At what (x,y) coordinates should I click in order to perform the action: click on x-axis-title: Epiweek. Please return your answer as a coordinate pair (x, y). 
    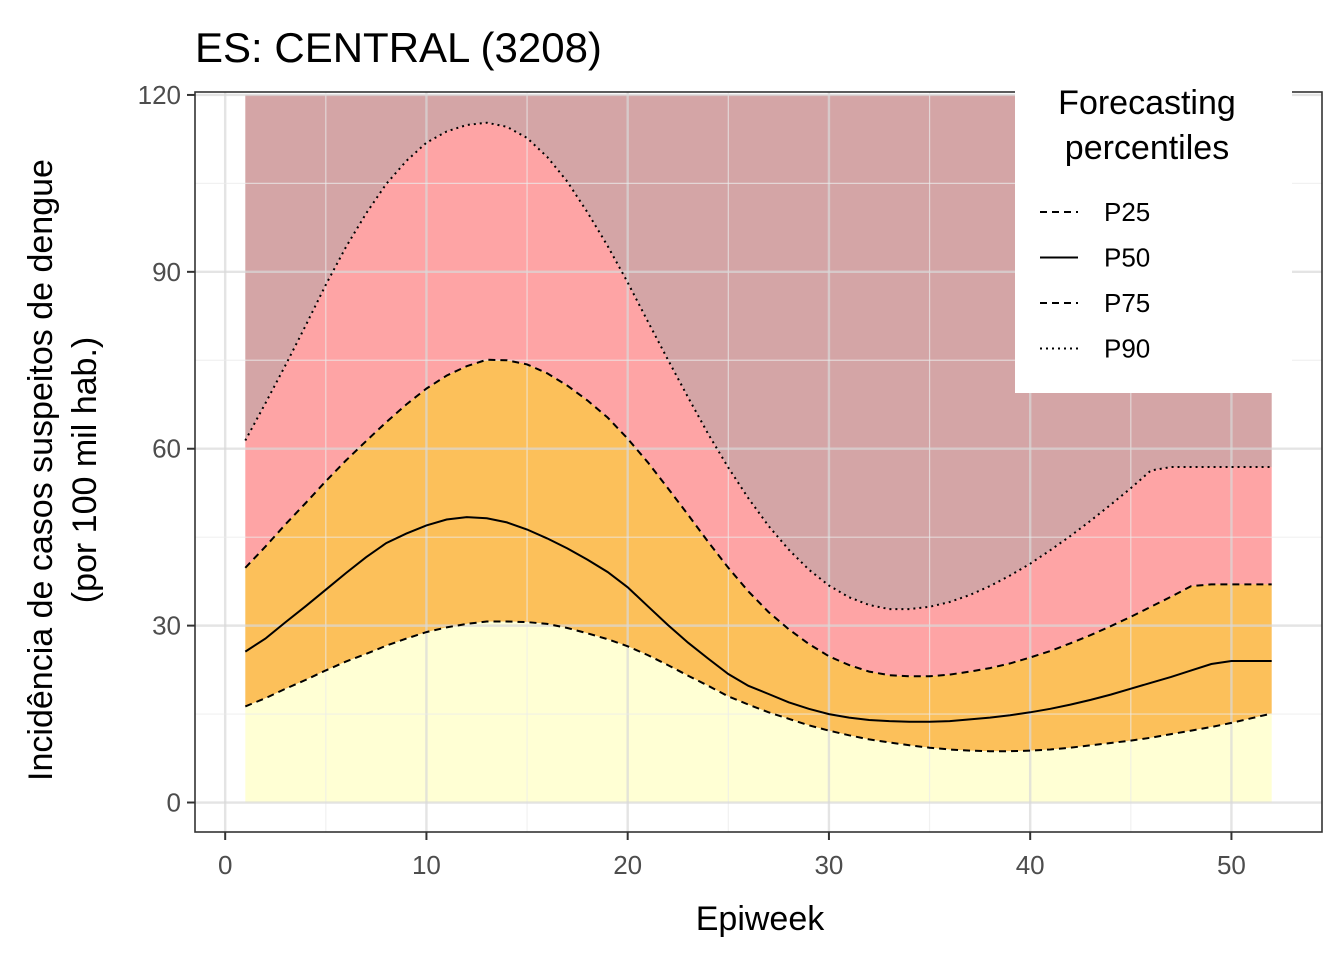
    Looking at the image, I should click on (761, 919).